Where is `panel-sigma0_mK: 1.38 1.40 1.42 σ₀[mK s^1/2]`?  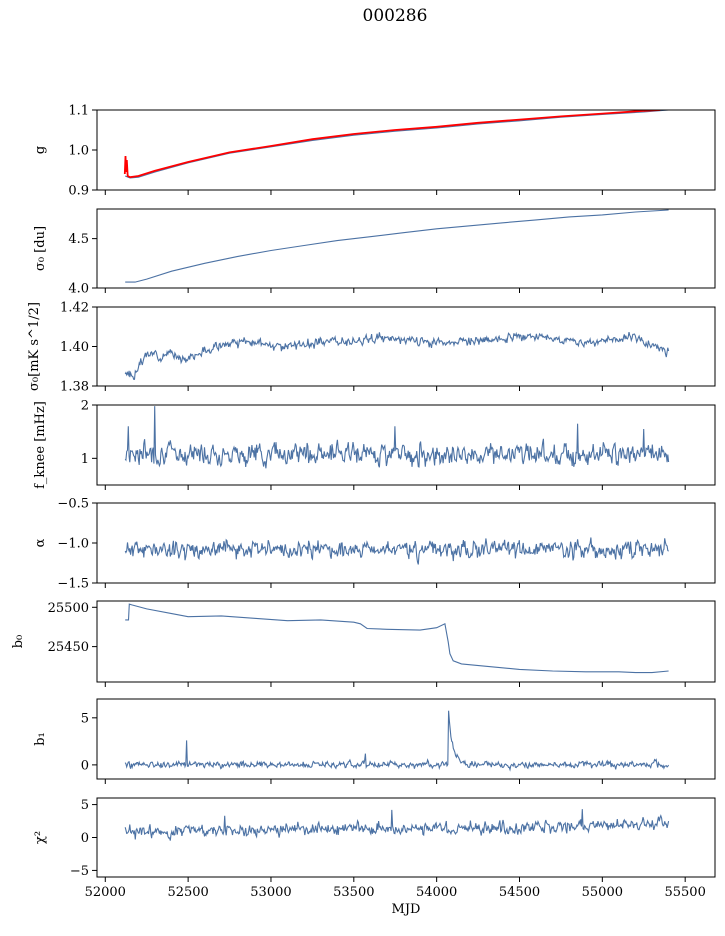 panel-sigma0_mK: 1.38 1.40 1.42 σ₀[mK s^1/2] is located at coordinates (371, 348).